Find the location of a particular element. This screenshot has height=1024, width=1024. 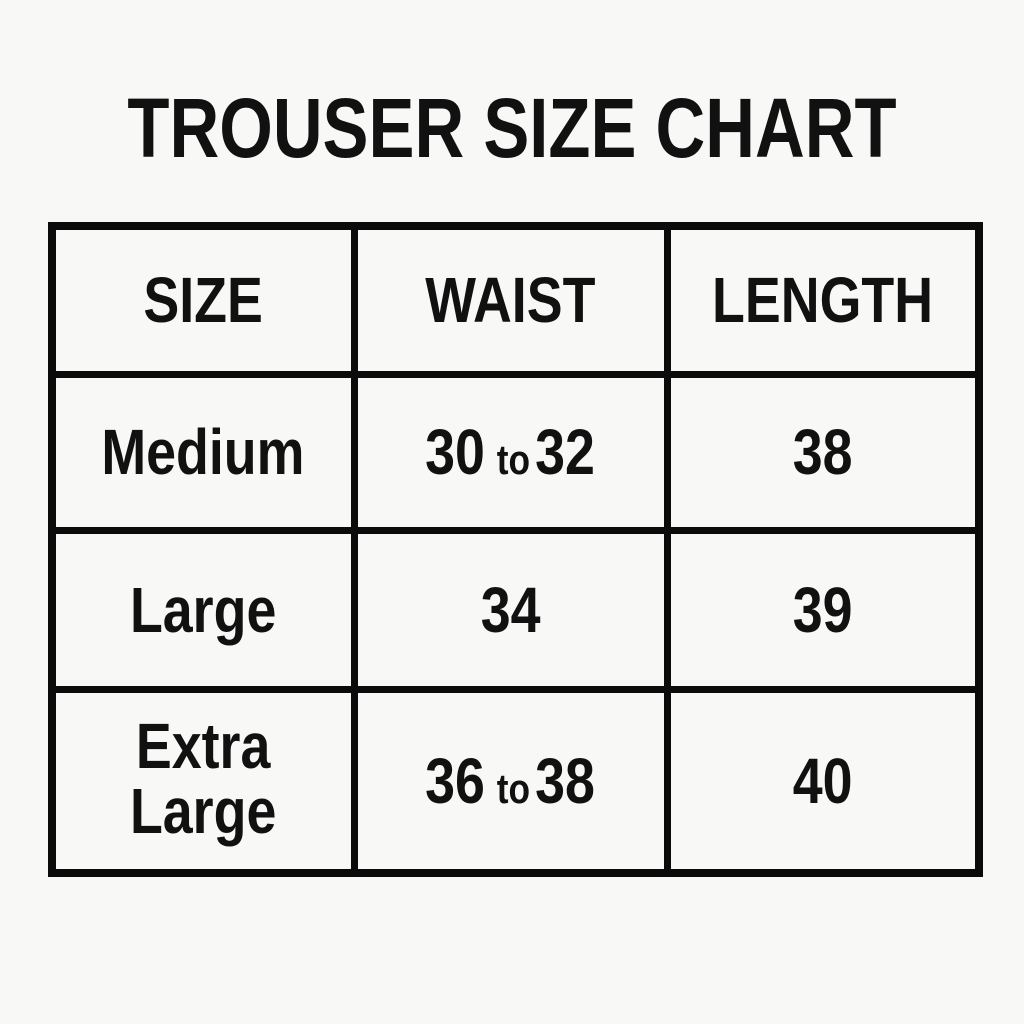

header-length-label: LENGTH is located at coordinates (823, 300).